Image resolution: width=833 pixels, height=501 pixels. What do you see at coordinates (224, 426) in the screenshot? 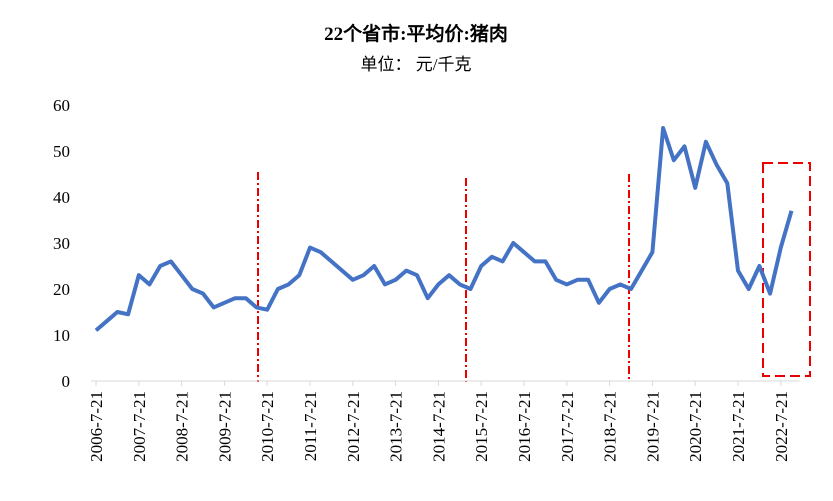
I see `x-tick-label: 2009-7-21` at bounding box center [224, 426].